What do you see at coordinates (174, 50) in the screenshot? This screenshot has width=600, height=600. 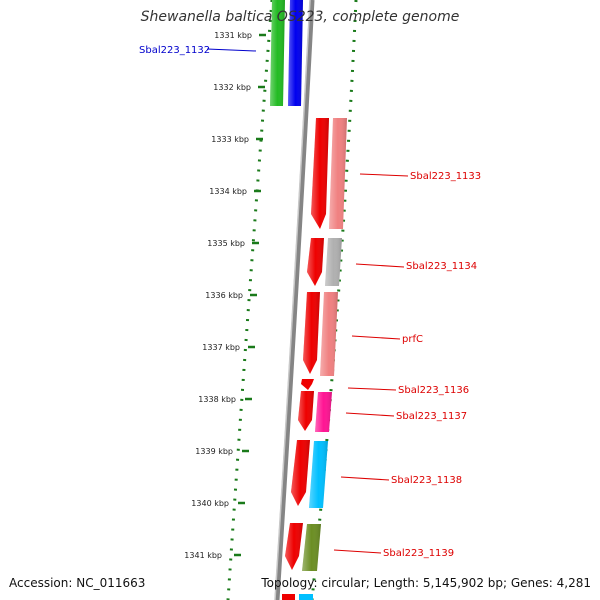 I see `gene-label: Sbal223_1132` at bounding box center [174, 50].